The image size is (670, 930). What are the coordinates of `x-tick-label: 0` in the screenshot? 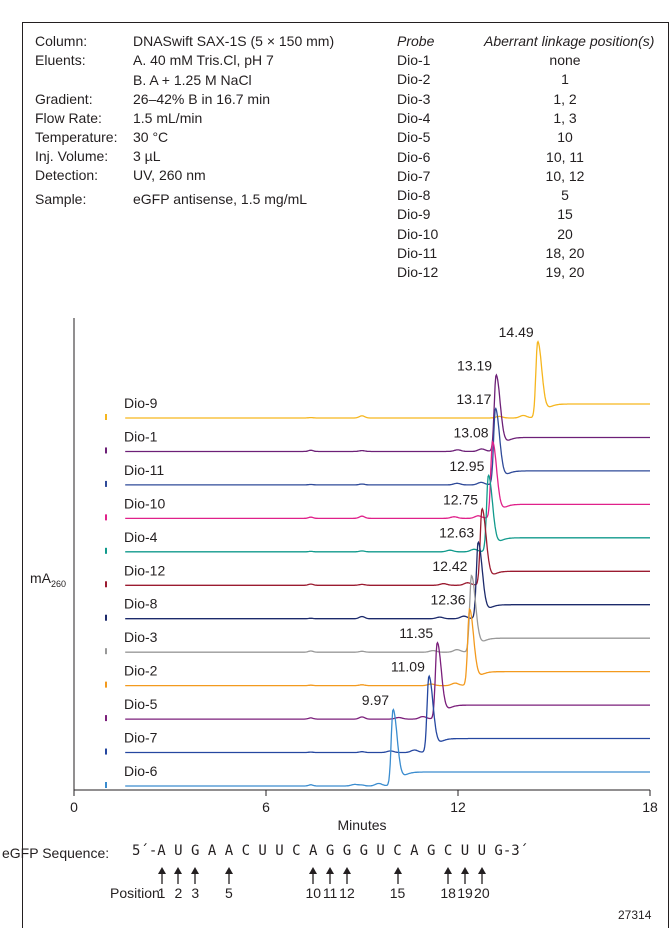 It's located at (74, 807).